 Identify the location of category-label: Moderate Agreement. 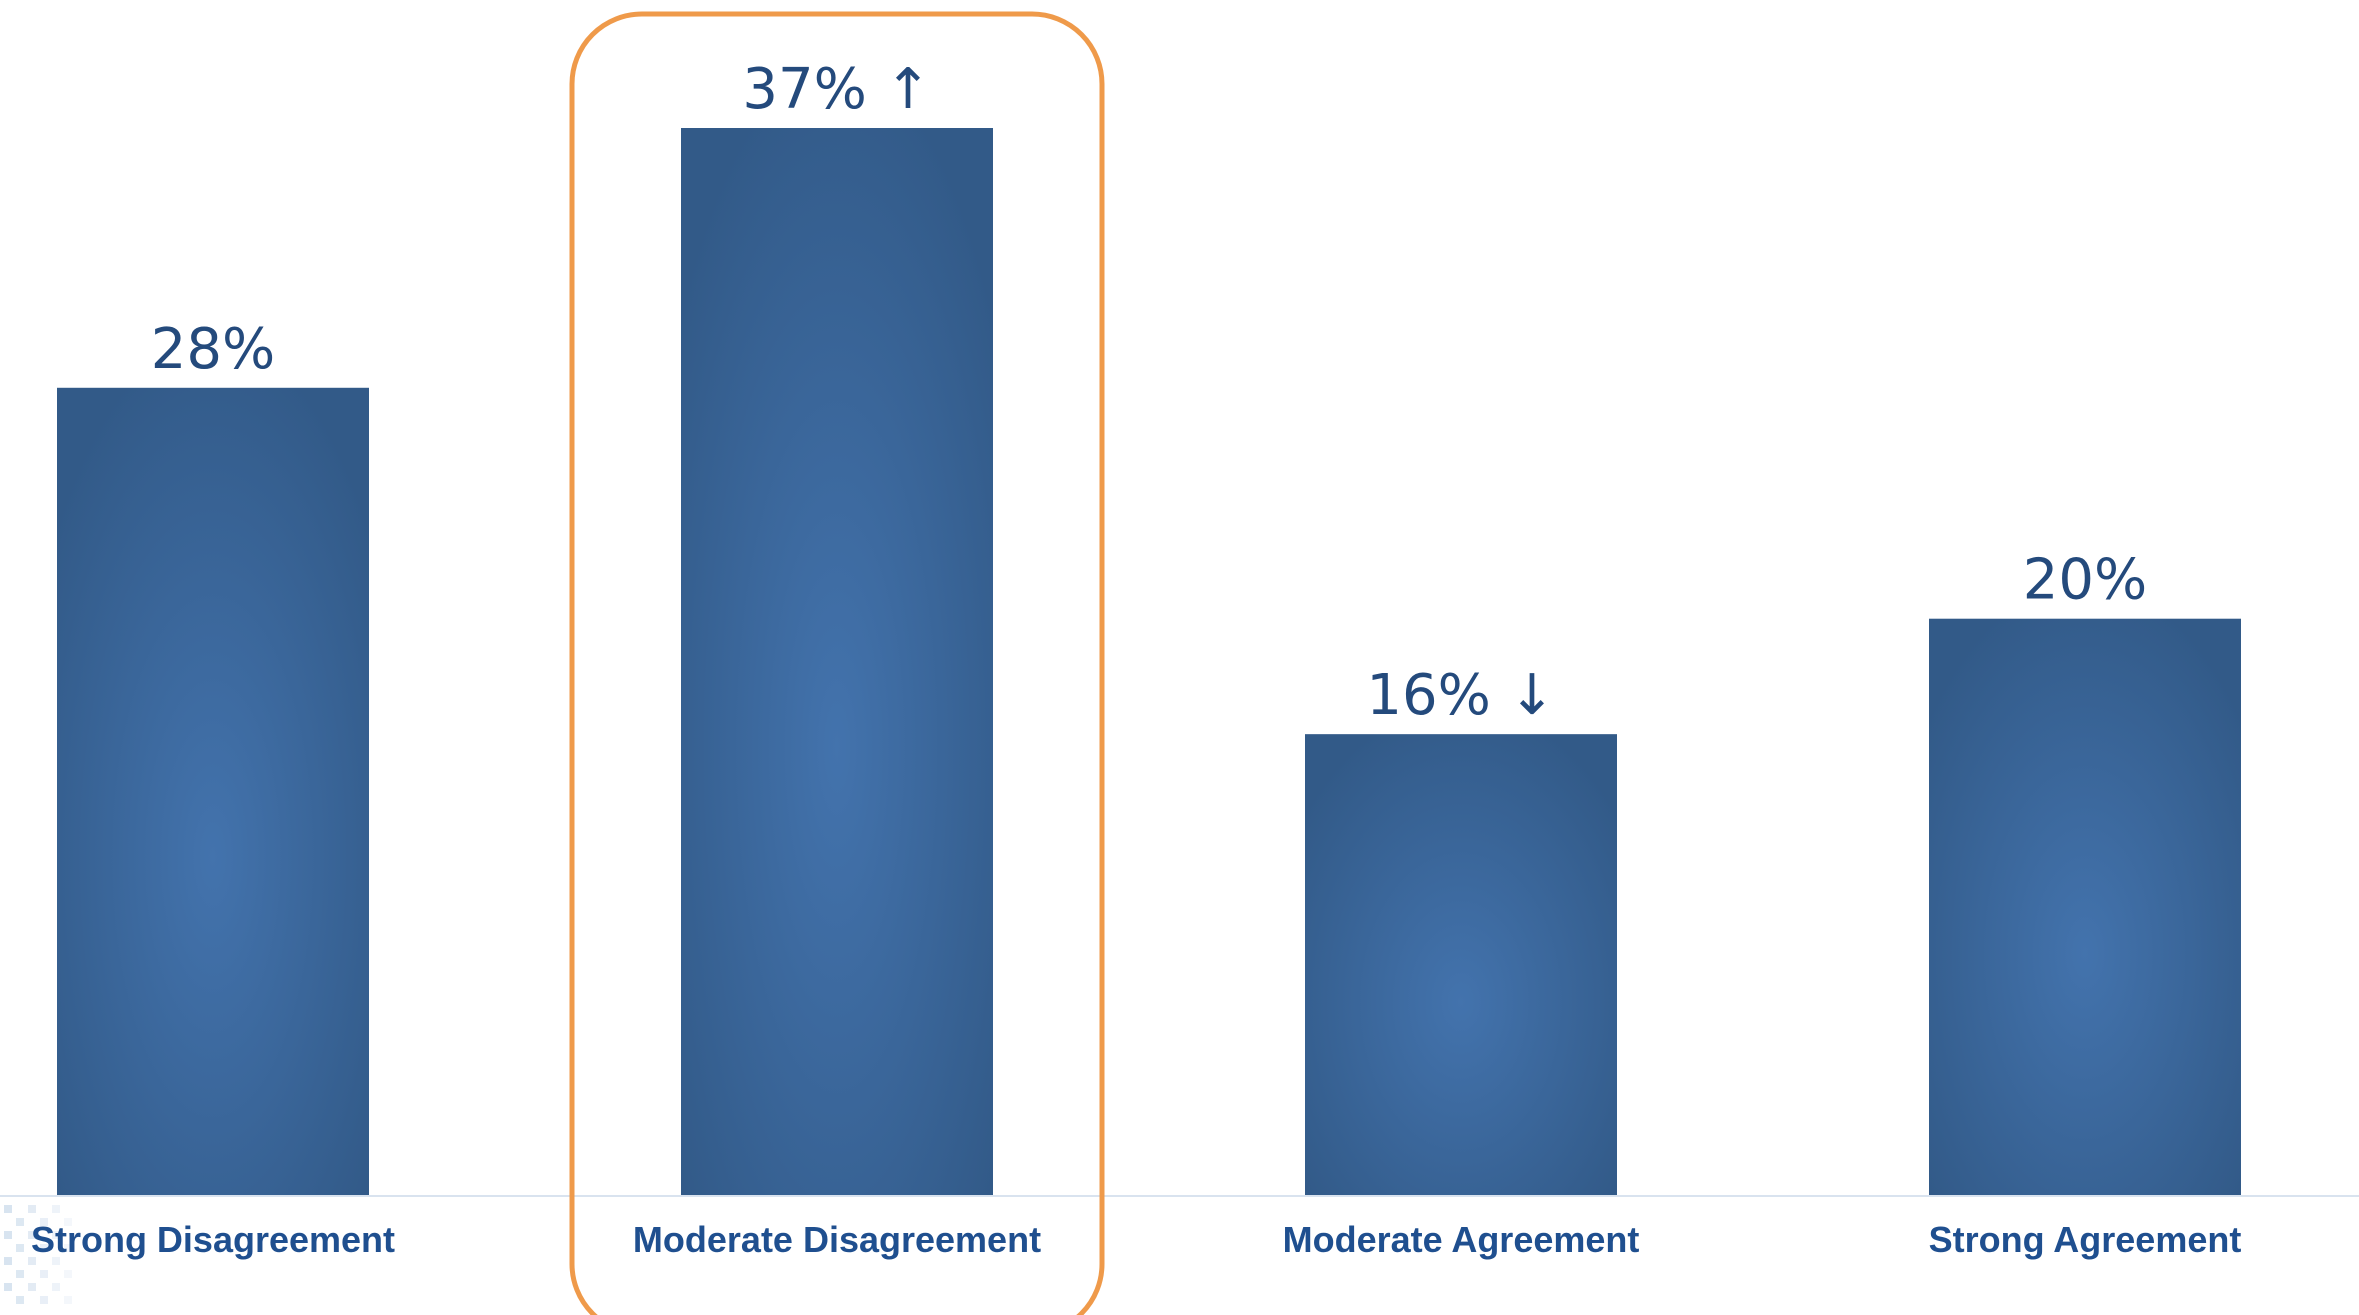
(1461, 1239).